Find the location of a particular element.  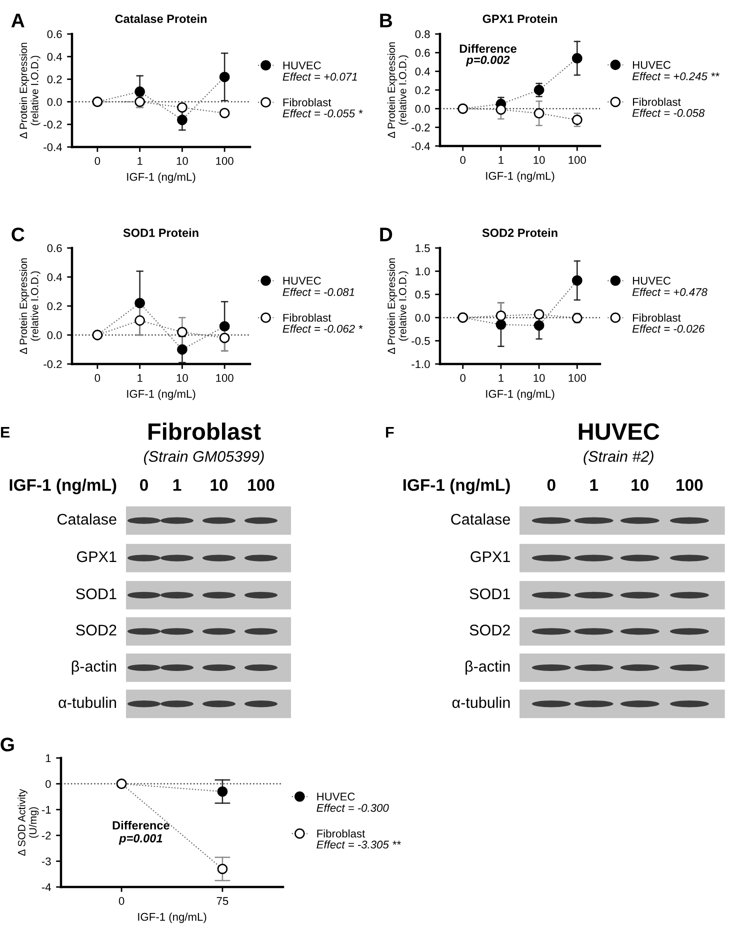

y-tick-label: -0.2 is located at coordinates (53, 124).